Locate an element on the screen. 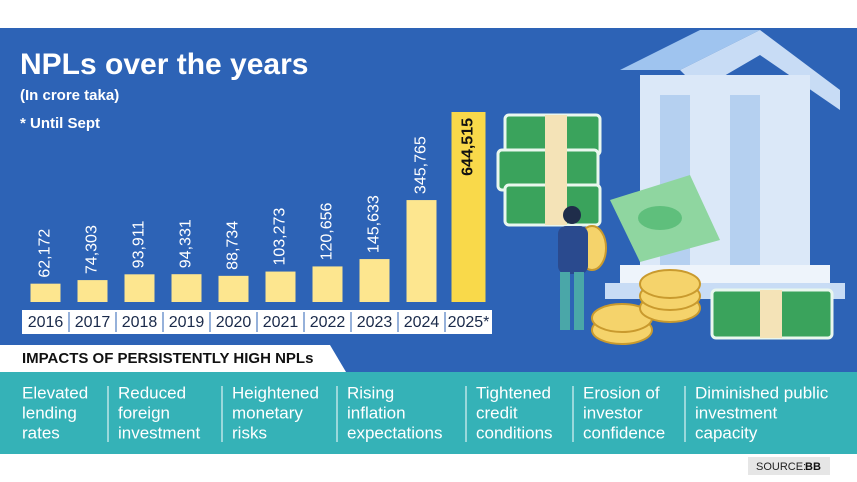 The width and height of the screenshot is (857, 482). x-tick-label: 2025* is located at coordinates (469, 322).